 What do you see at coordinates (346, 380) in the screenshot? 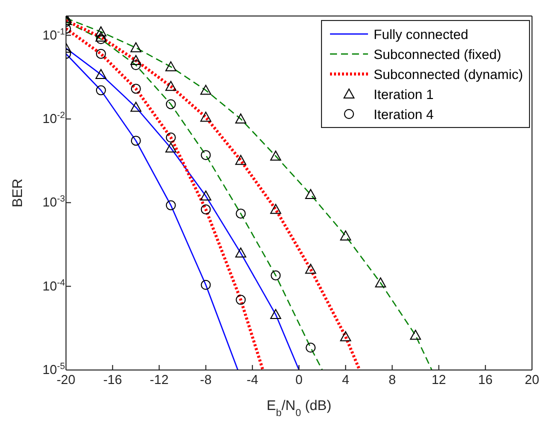
I see `x-tick-label: 4` at bounding box center [346, 380].